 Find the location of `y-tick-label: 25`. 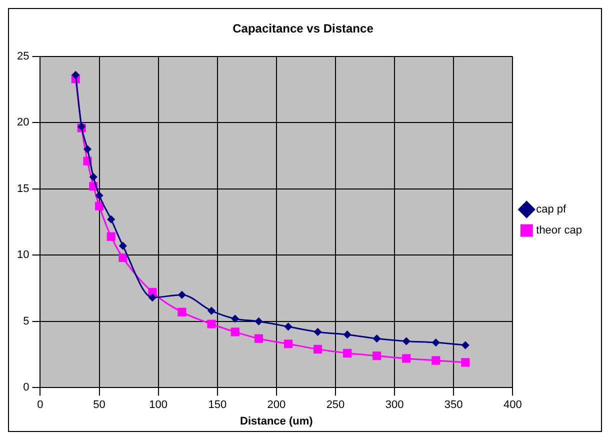

y-tick-label: 25 is located at coordinates (23, 56).